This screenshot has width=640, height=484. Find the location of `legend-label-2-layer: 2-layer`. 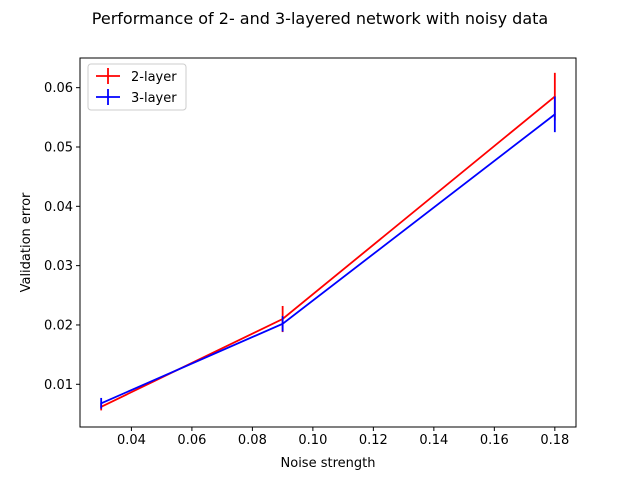

legend-label-2-layer: 2-layer is located at coordinates (154, 77).